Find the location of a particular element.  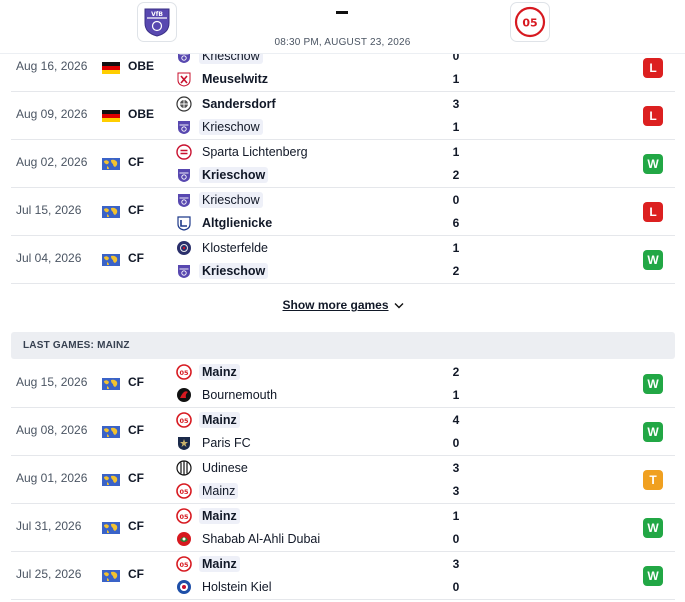

match-row: Jul 04, 2026 CF Klosterfelde Krieschow 1 2 W is located at coordinates (343, 260).